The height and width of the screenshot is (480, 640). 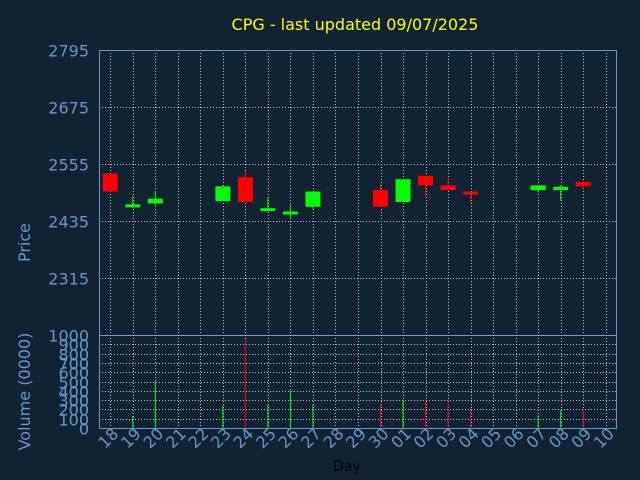 I want to click on volume-tick-label: 1000, so click(x=68, y=336).